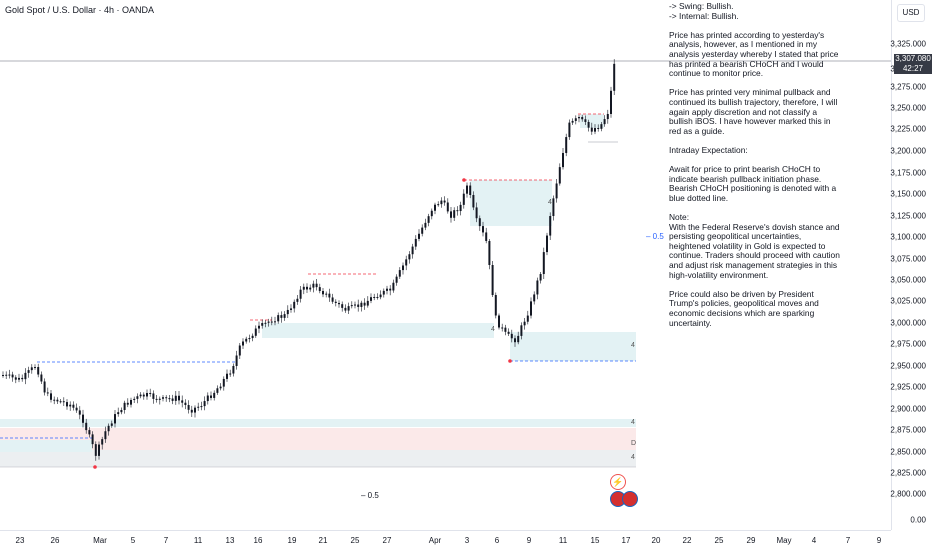 The height and width of the screenshot is (551, 932). I want to click on lightning-event-icon: ⚡, so click(618, 482).